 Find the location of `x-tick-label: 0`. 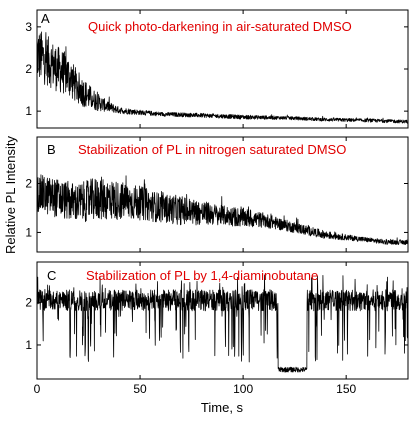

x-tick-label: 0 is located at coordinates (37, 389).